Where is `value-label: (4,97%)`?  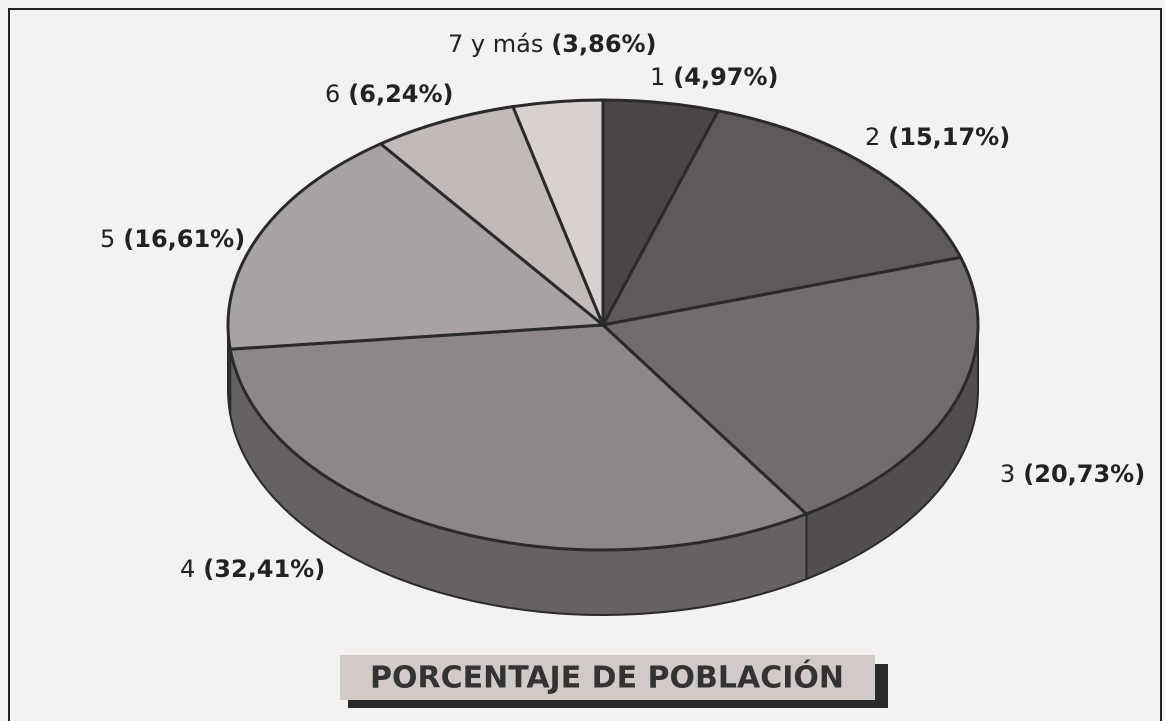
value-label: (4,97%) is located at coordinates (725, 77).